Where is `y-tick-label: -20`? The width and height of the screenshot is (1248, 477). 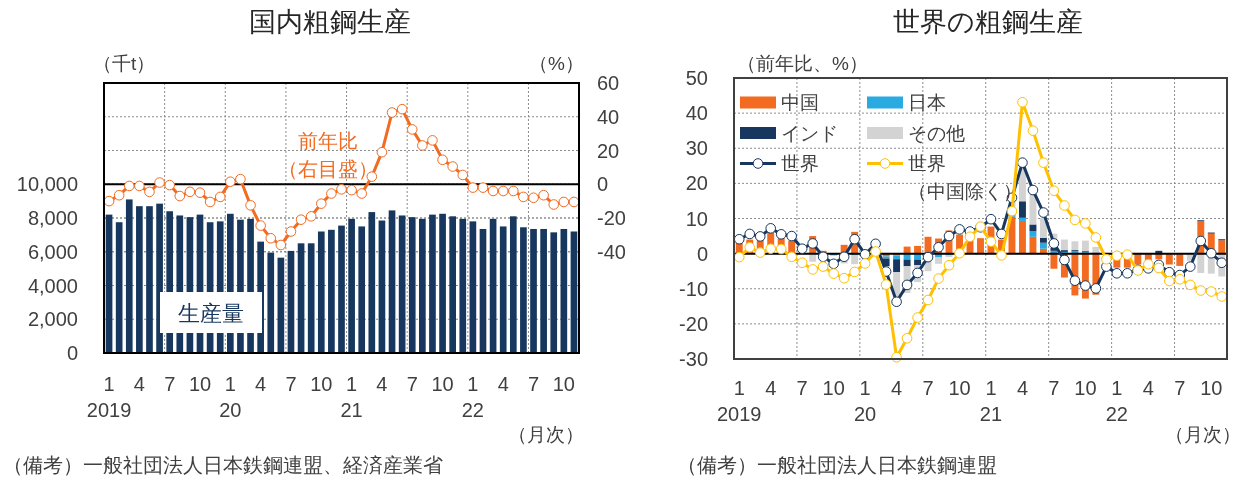 y-tick-label: -20 is located at coordinates (693, 323).